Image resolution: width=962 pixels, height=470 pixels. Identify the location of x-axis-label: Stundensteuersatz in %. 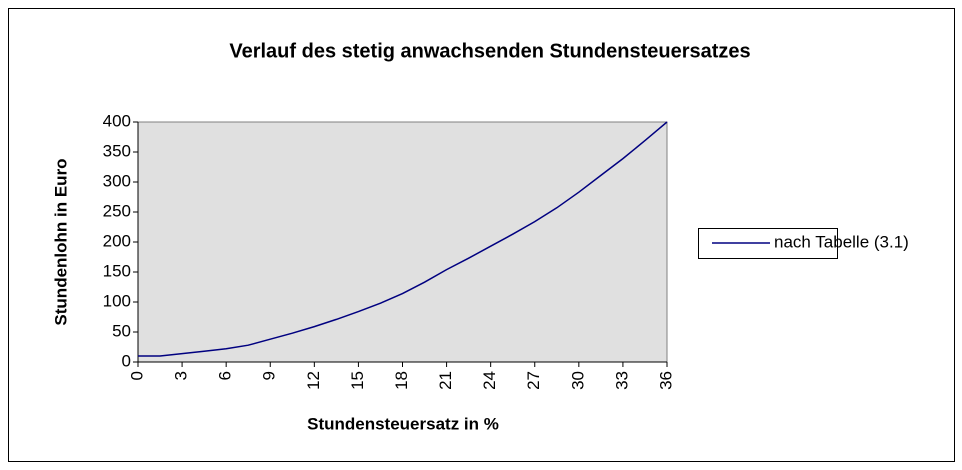
(403, 423).